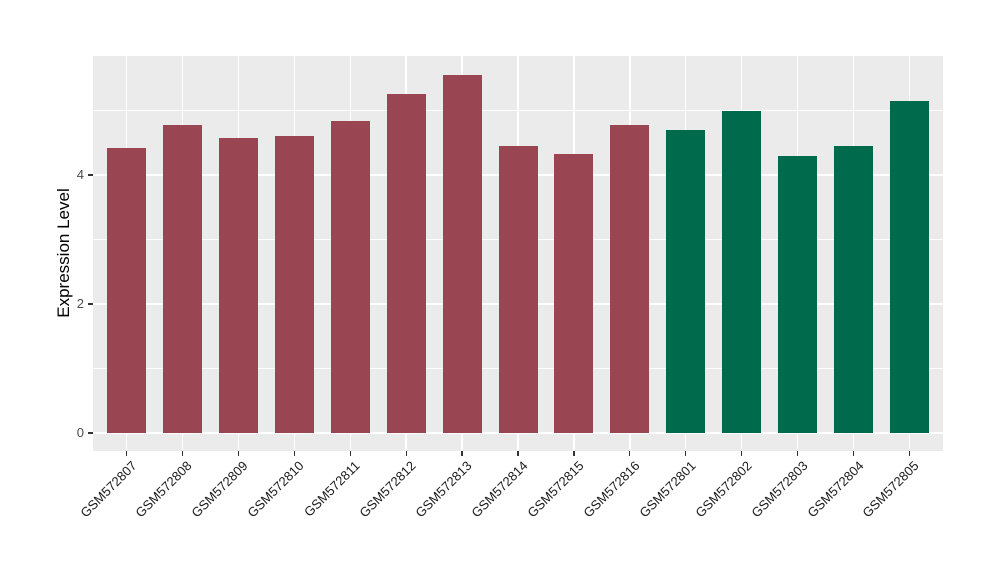  What do you see at coordinates (443, 489) in the screenshot?
I see `x-tick-label: GSM572813` at bounding box center [443, 489].